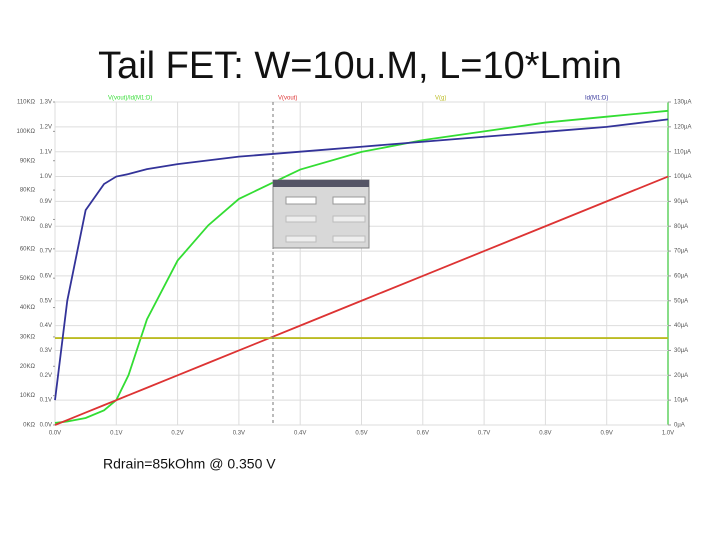  Describe the element at coordinates (668, 434) in the screenshot. I see `x-tick-label: 1.0V` at that location.